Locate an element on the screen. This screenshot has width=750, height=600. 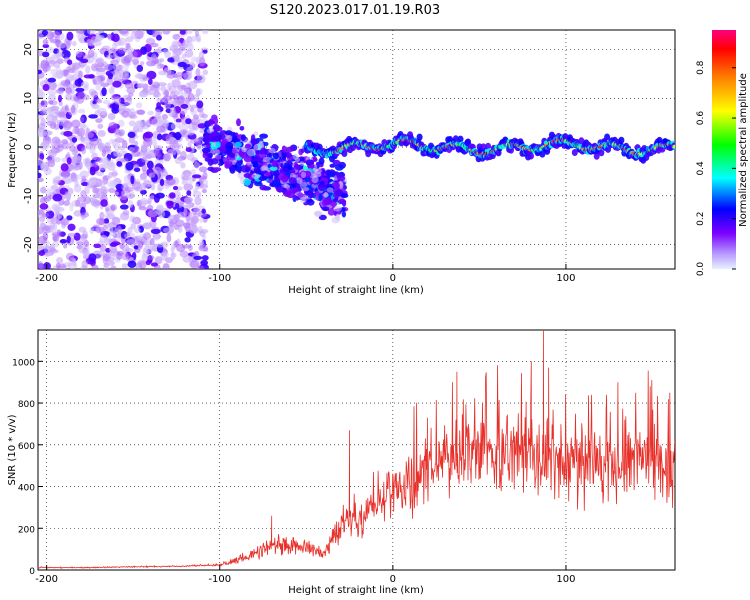
colorbar-tick-label: 0.4 is located at coordinates (701, 168).